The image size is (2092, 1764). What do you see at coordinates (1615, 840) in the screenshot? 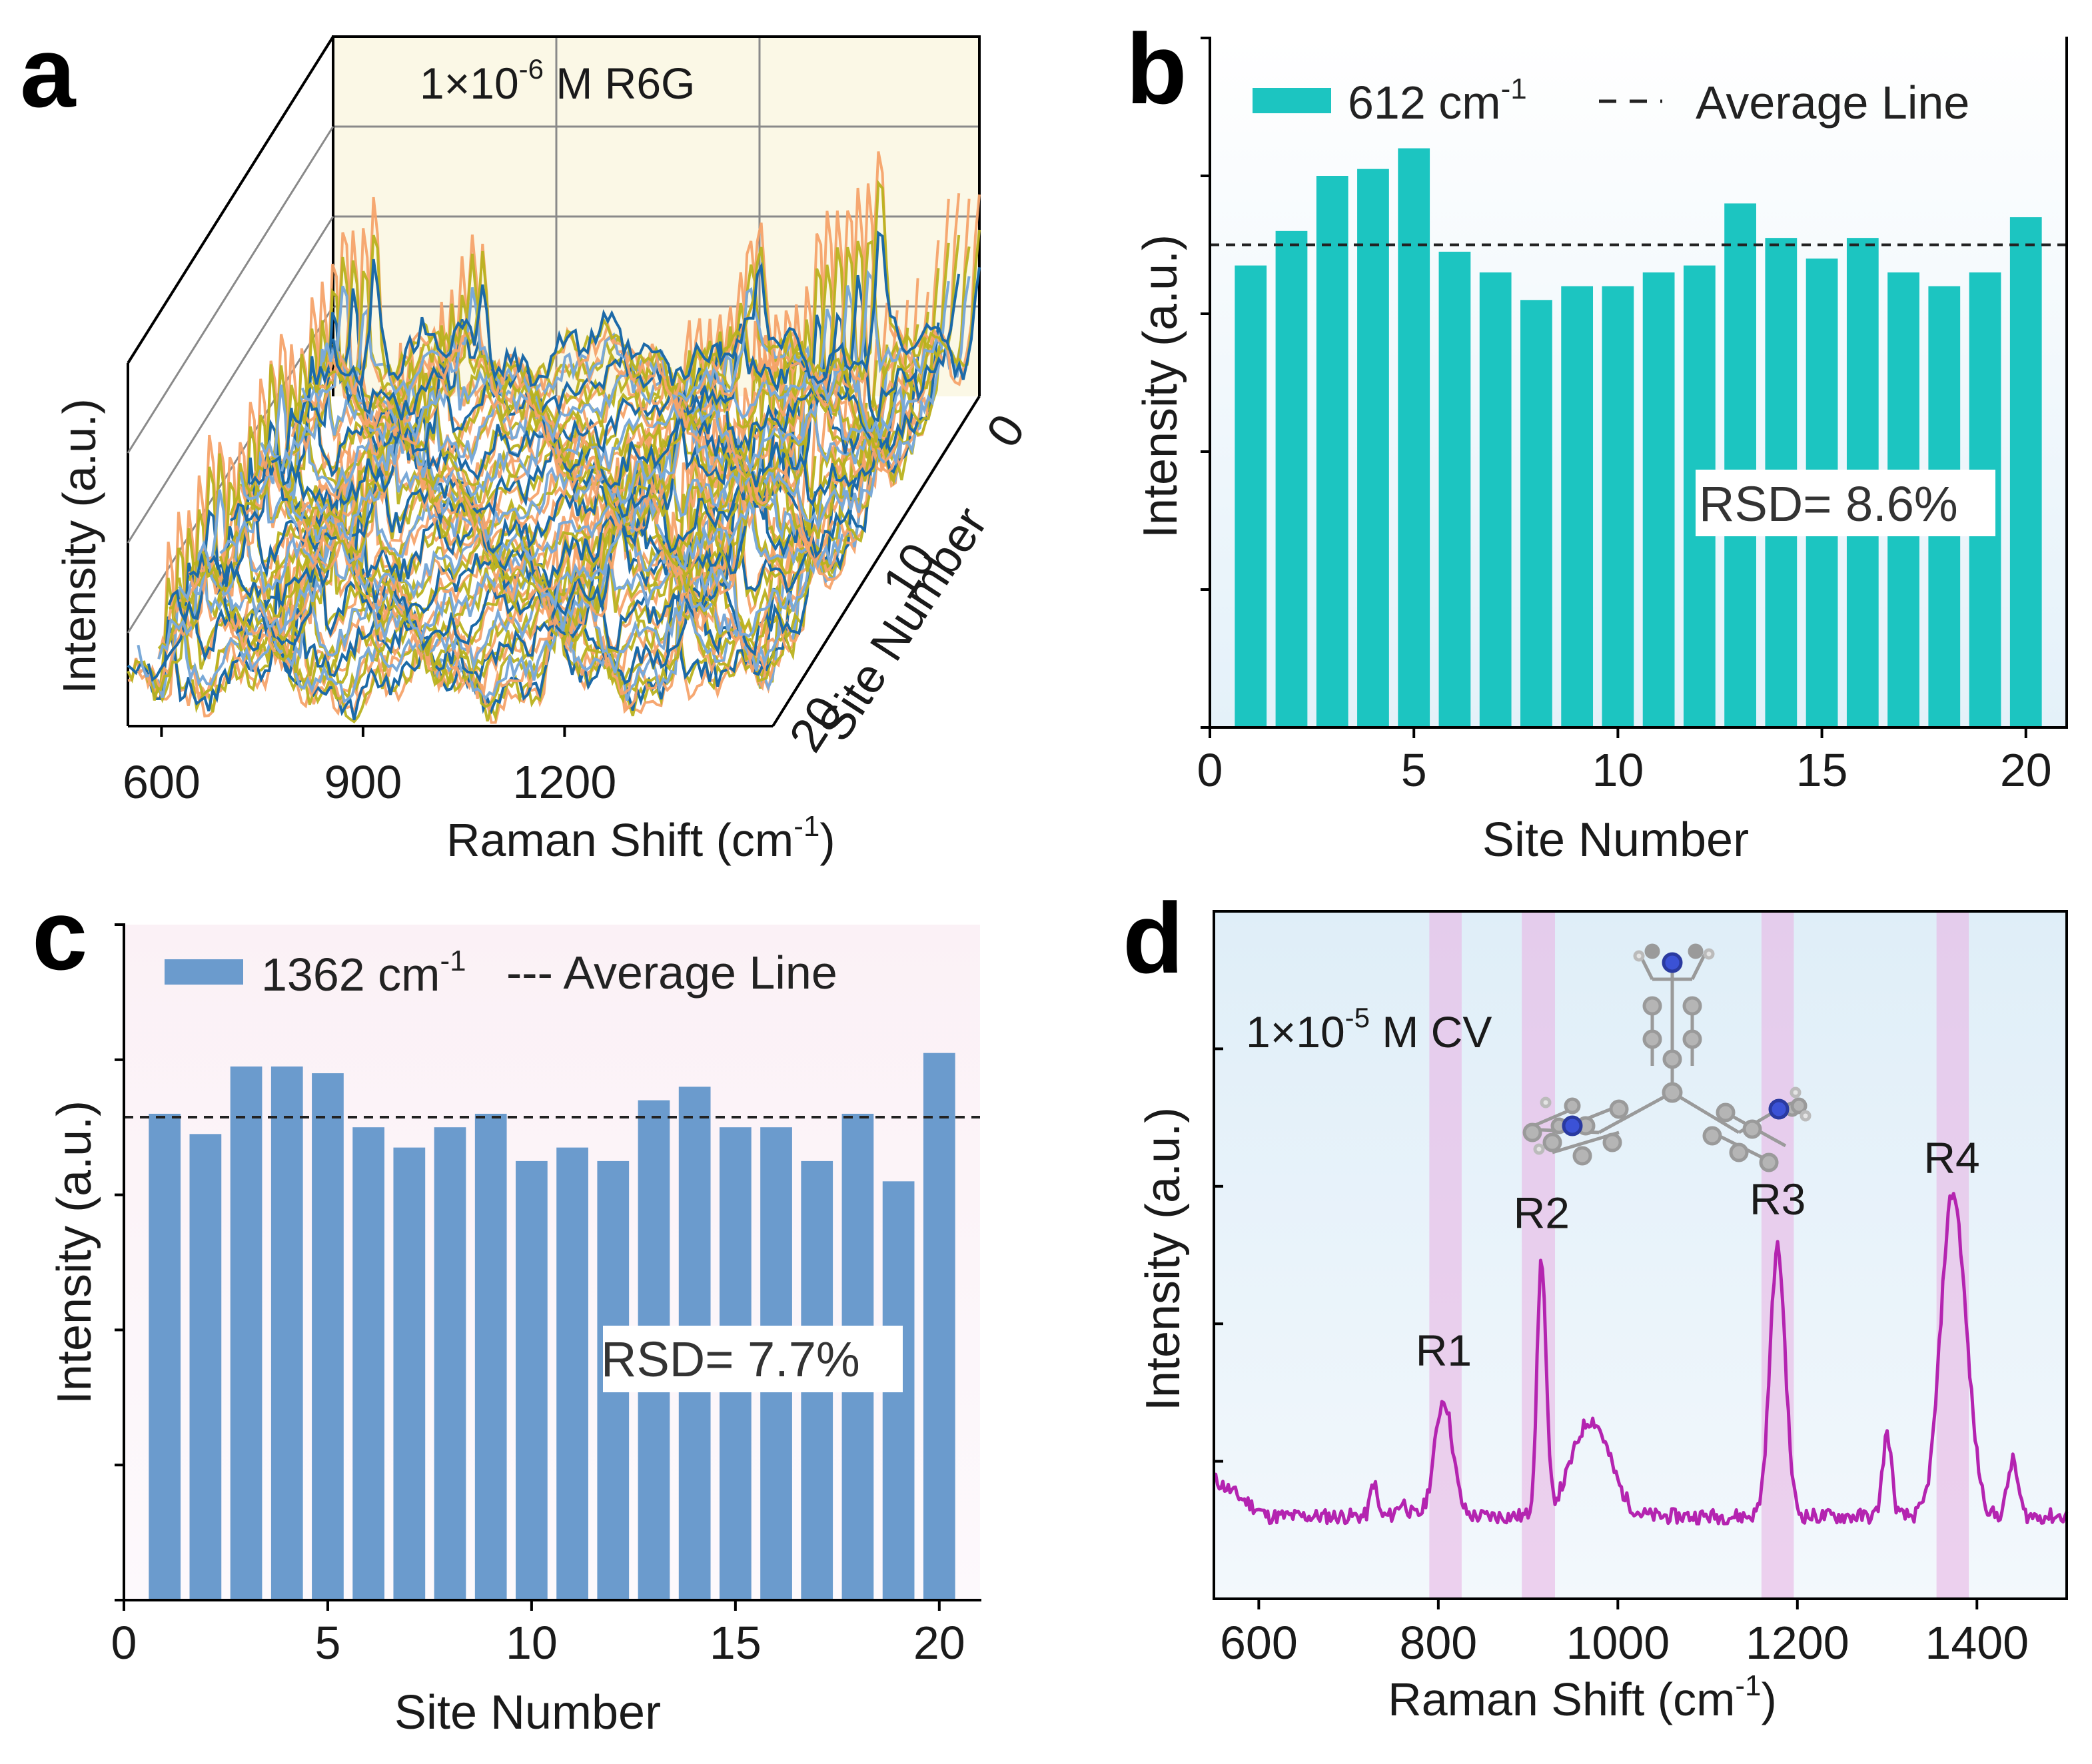
I see `x-axis-title-b: Site Number` at bounding box center [1615, 840].